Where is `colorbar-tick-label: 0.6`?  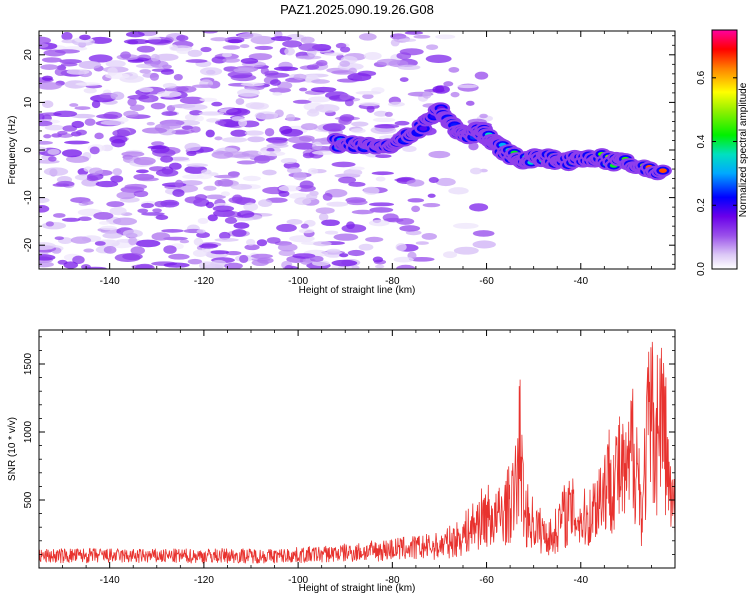 colorbar-tick-label: 0.6 is located at coordinates (701, 77).